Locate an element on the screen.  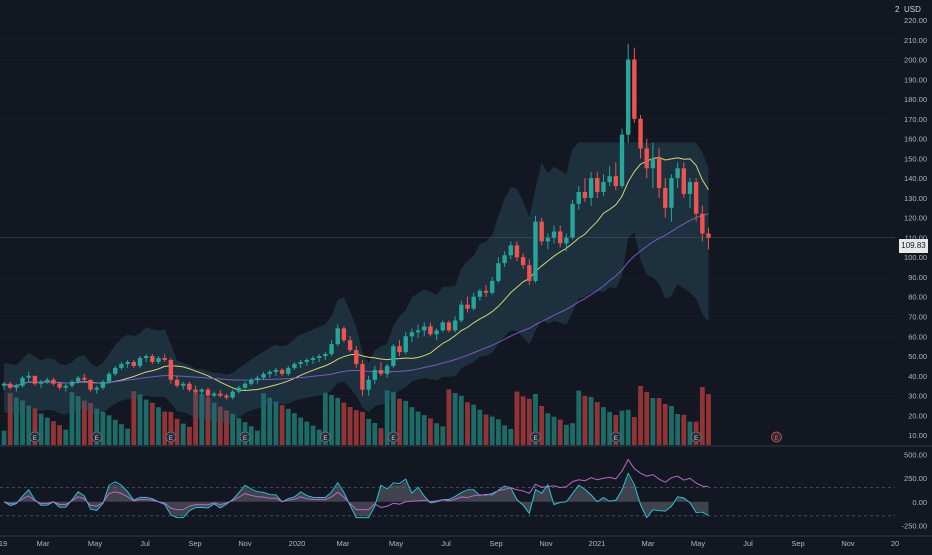
scale-mark: 2 is located at coordinates (897, 9).